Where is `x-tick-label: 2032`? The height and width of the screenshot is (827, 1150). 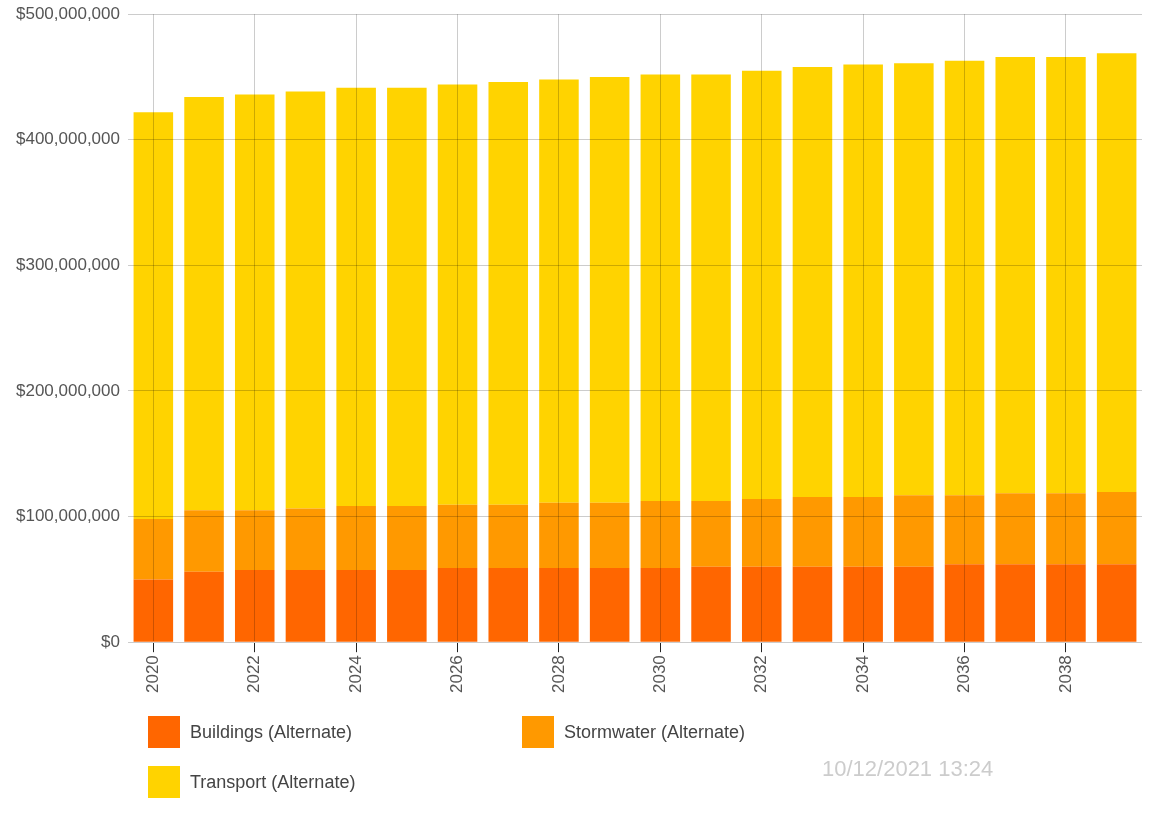
x-tick-label: 2032 is located at coordinates (761, 674).